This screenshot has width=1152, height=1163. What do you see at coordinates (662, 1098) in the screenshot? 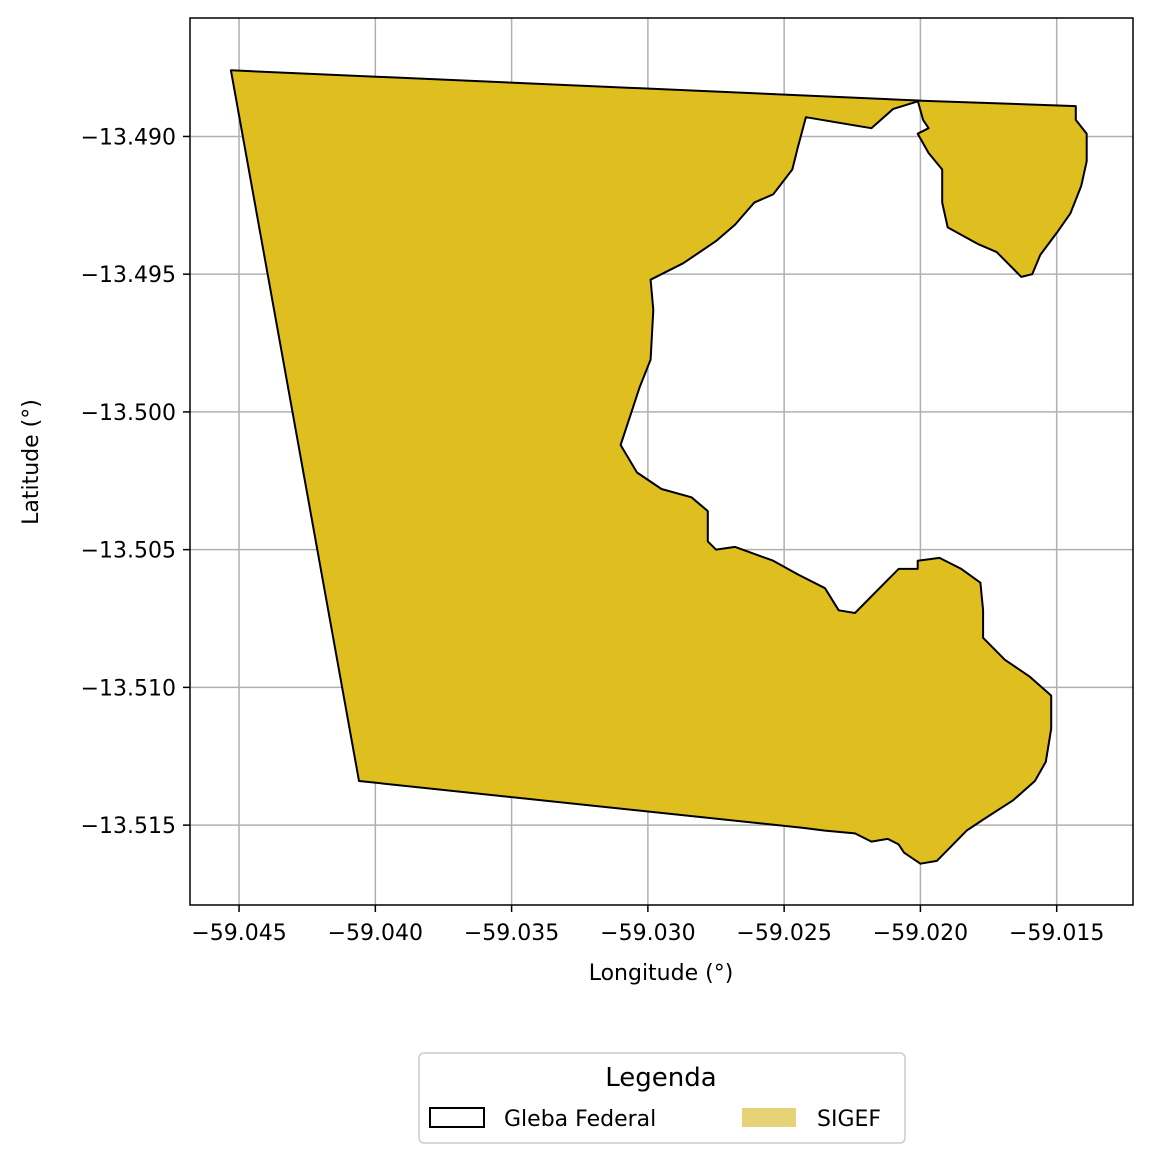
I see `legend: Legenda Gleba Federal SIGEF` at bounding box center [662, 1098].